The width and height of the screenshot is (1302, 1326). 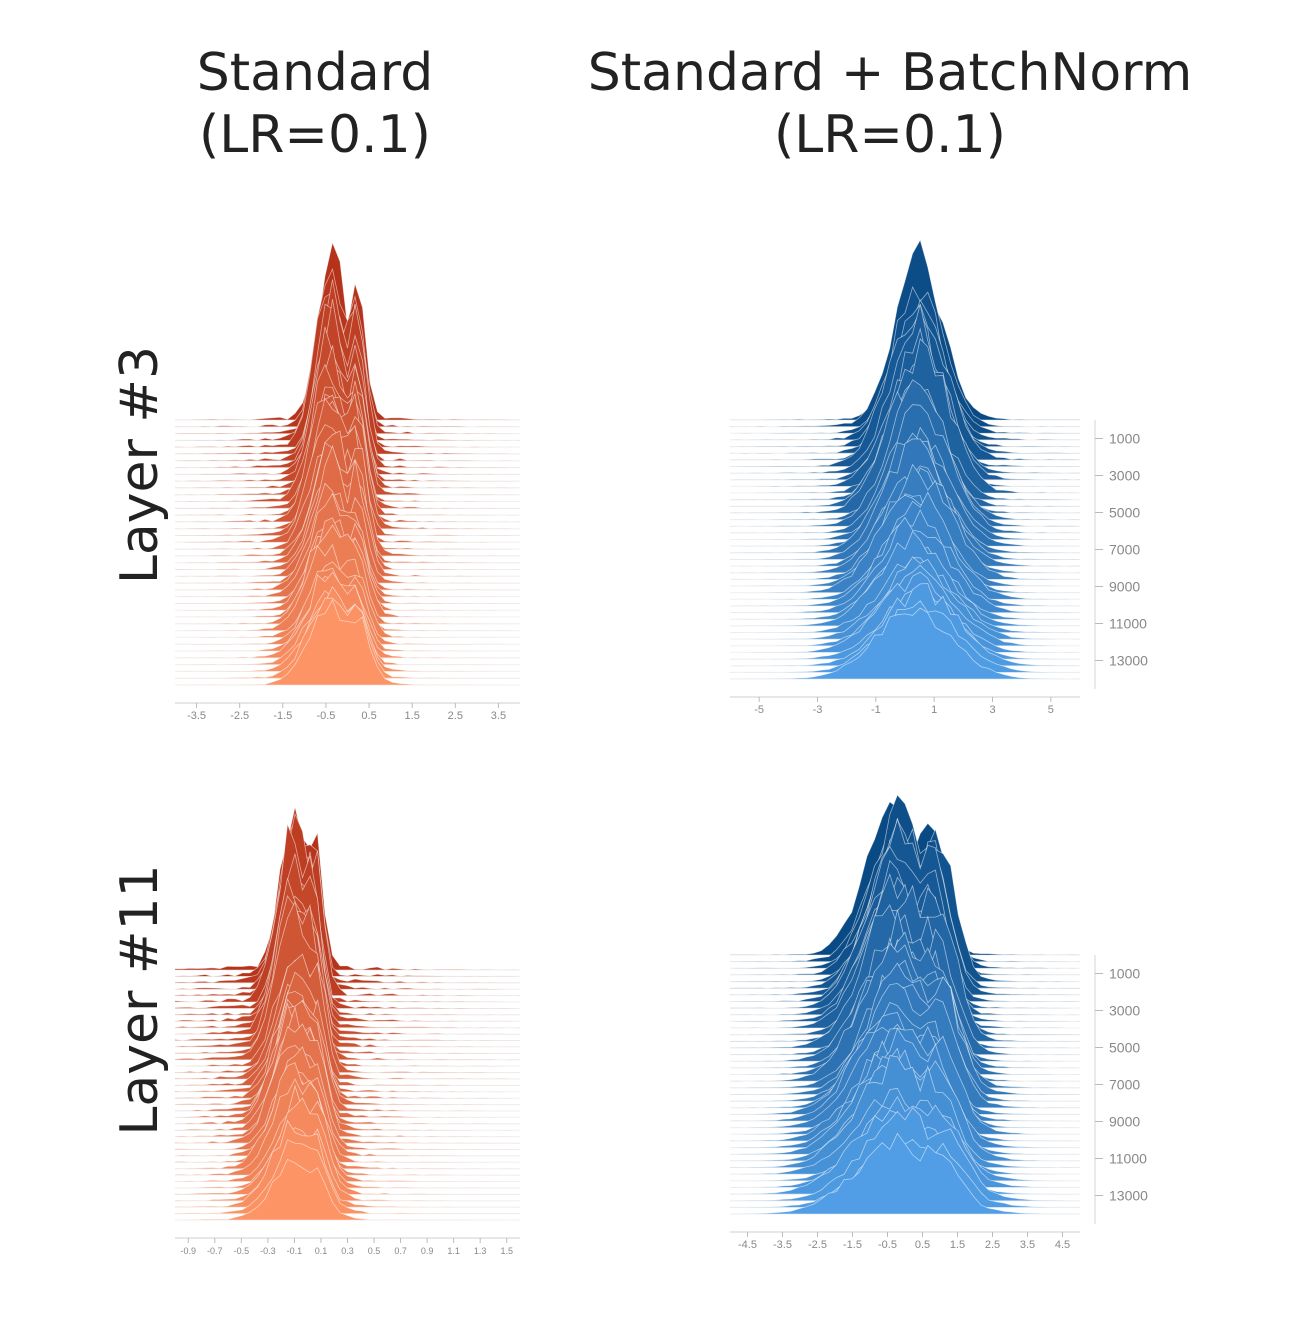 What do you see at coordinates (876, 710) in the screenshot?
I see `x-tick-label: -1` at bounding box center [876, 710].